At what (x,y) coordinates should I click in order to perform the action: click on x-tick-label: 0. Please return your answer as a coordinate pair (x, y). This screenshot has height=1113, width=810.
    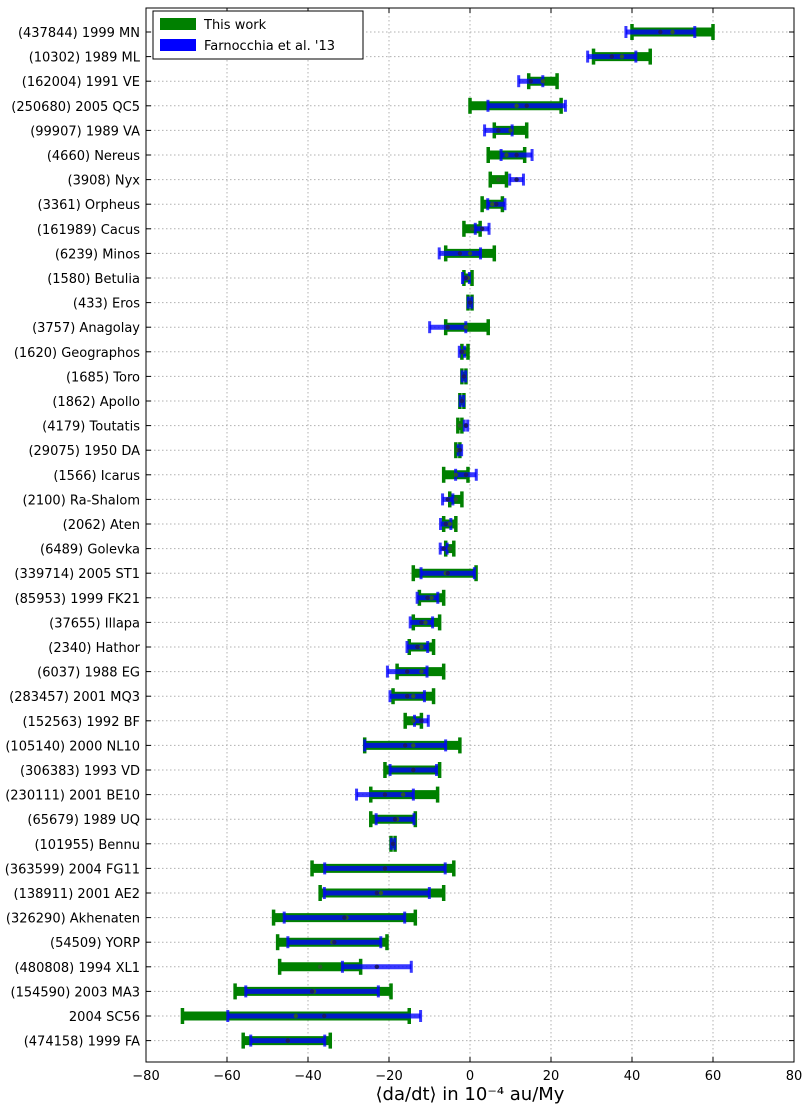
    Looking at the image, I should click on (470, 1076).